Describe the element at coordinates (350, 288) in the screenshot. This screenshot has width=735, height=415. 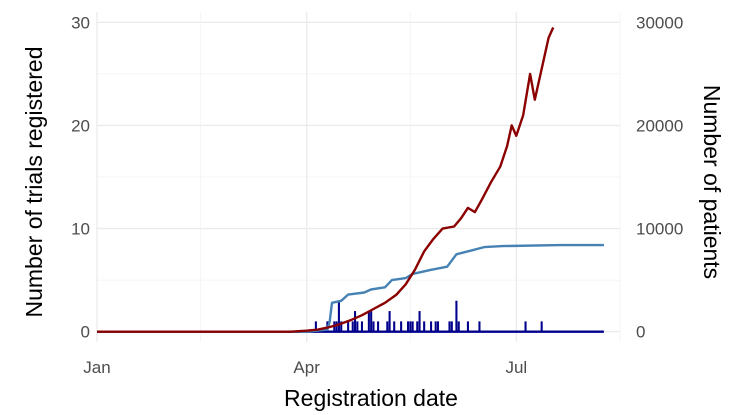
I see `line-series-cumulative-trials` at that location.